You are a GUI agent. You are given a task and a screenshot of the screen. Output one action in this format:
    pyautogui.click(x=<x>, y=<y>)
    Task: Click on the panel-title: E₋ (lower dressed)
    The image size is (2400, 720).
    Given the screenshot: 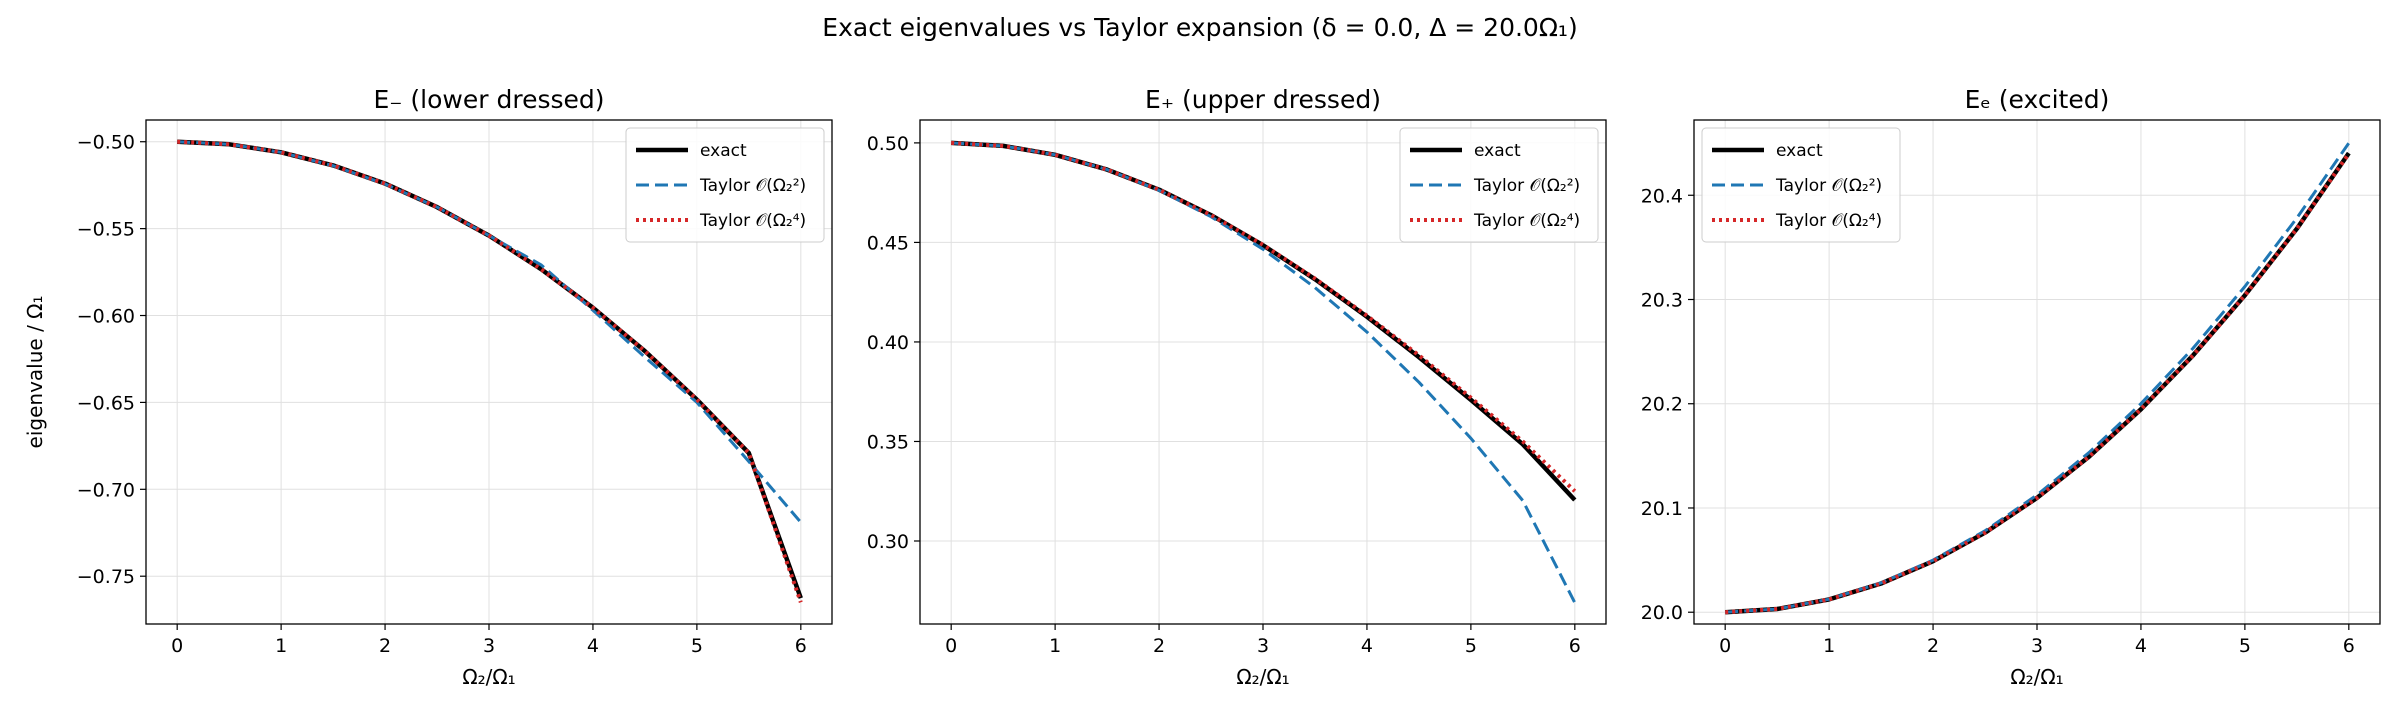 What is the action you would take?
    pyautogui.click(x=488, y=99)
    